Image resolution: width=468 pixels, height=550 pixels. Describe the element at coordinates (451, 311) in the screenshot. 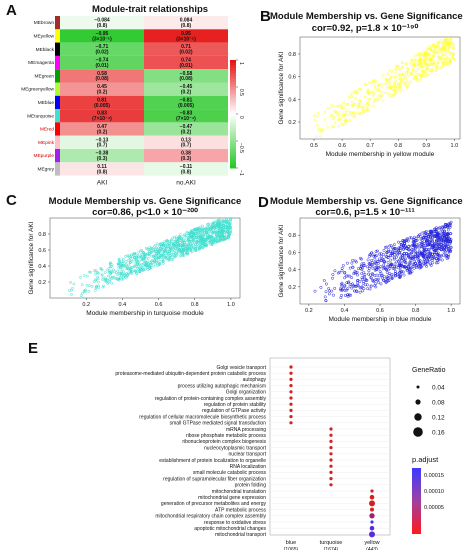

I see `panel-d-x-tick-label: 1.0` at that location.